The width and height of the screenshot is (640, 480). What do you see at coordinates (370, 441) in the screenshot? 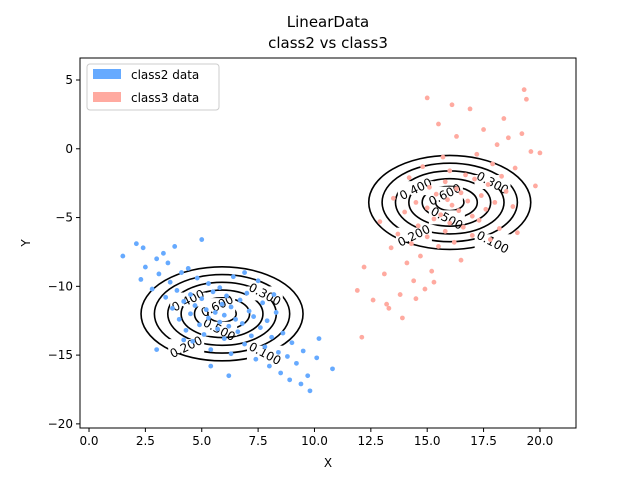
I see `x-tick-label: 12.5` at bounding box center [370, 441].